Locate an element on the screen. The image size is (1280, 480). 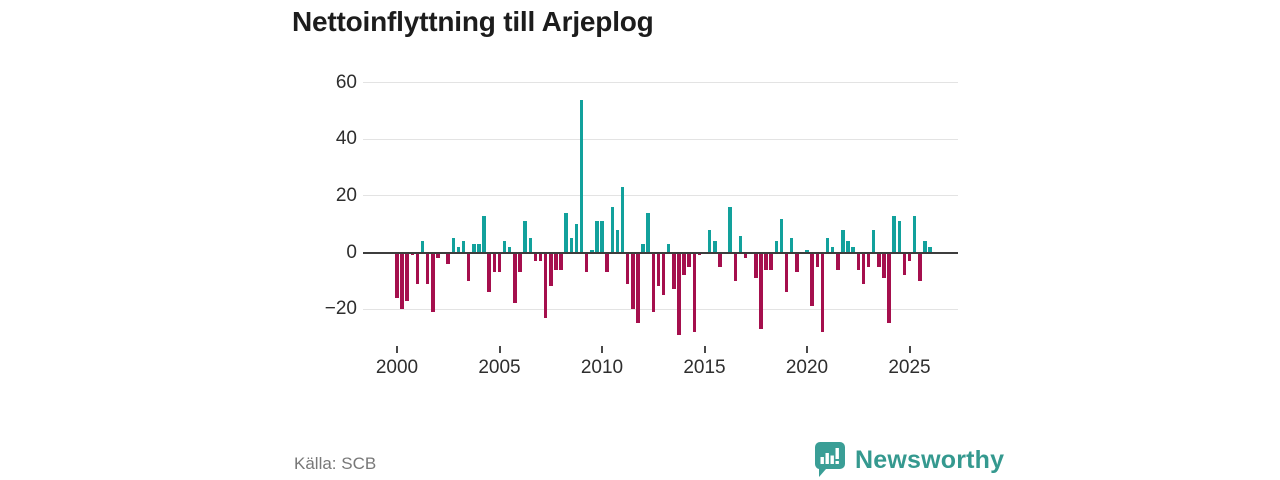
newsworthy-speech-bubble-chart-icon is located at coordinates (829, 459).